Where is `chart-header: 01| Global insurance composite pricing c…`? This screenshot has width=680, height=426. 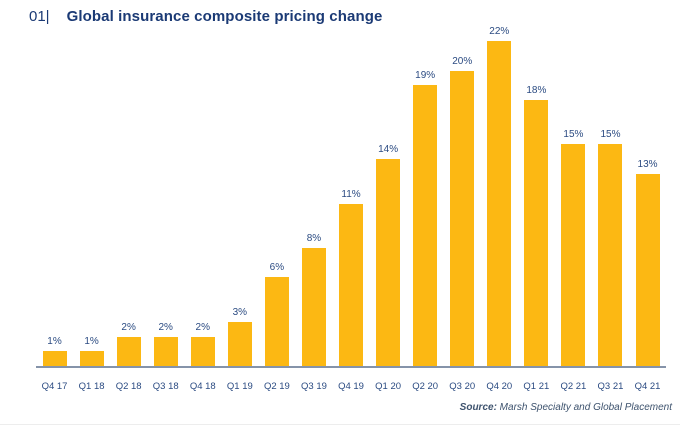
chart-header: 01| Global insurance composite pricing c… is located at coordinates (205, 16).